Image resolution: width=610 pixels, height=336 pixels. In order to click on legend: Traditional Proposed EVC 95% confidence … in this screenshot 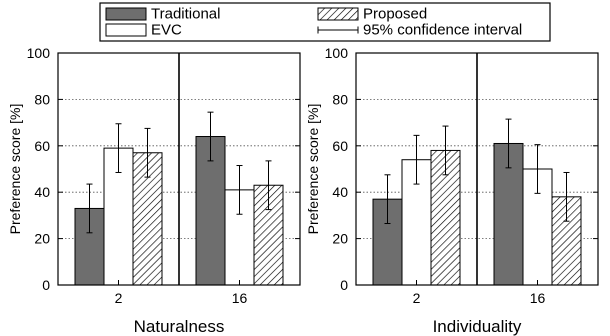, I will do `click(325, 22)`.